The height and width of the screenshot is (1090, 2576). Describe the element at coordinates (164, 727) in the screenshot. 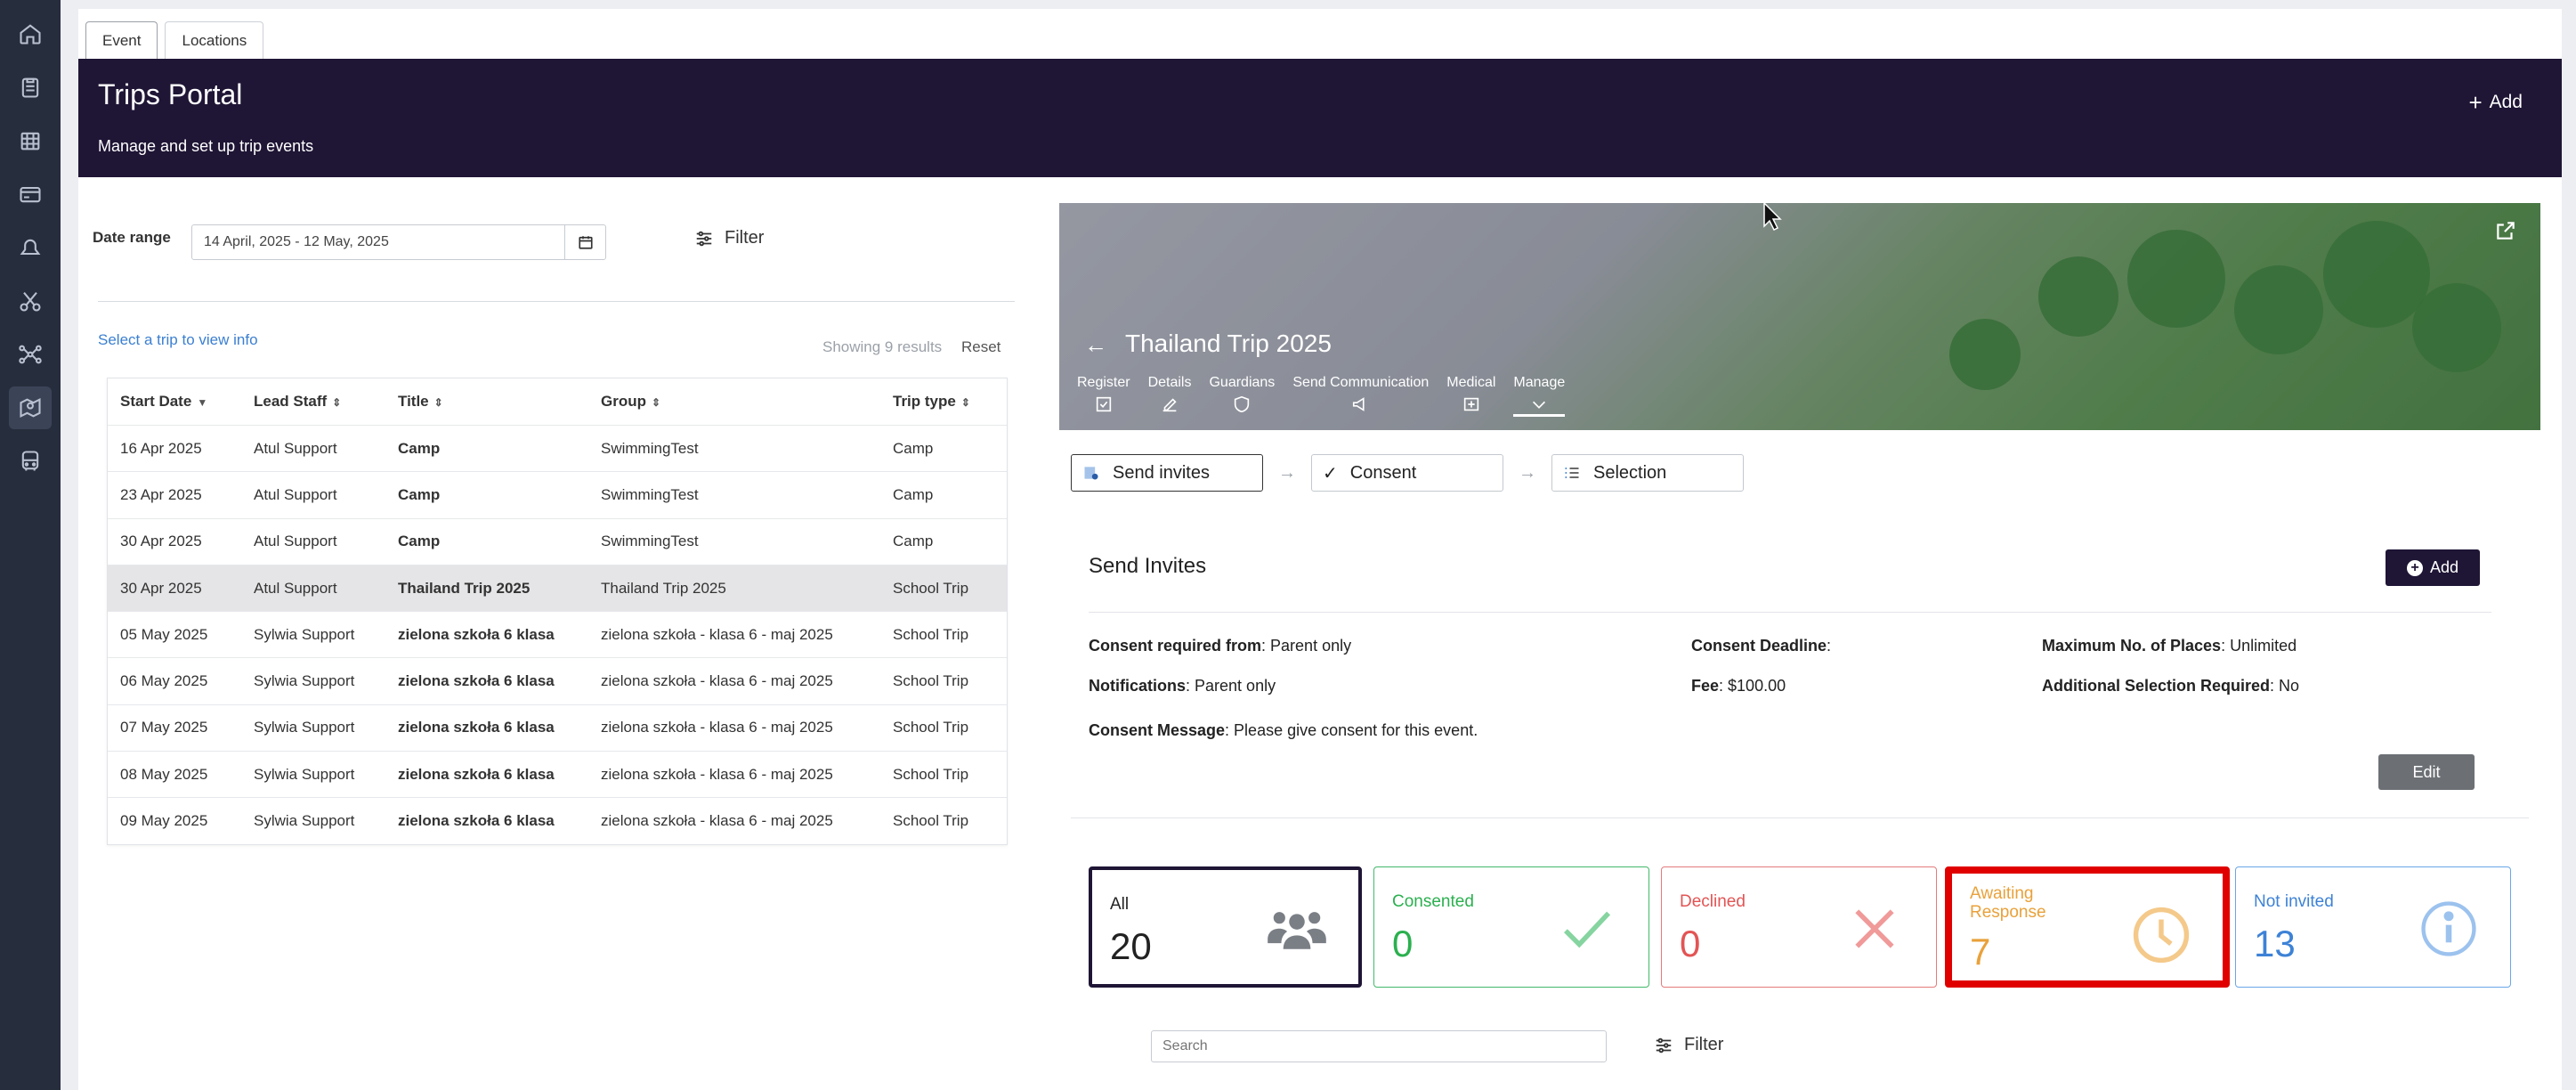

I see `cell-start-date: 07 May 2025` at that location.